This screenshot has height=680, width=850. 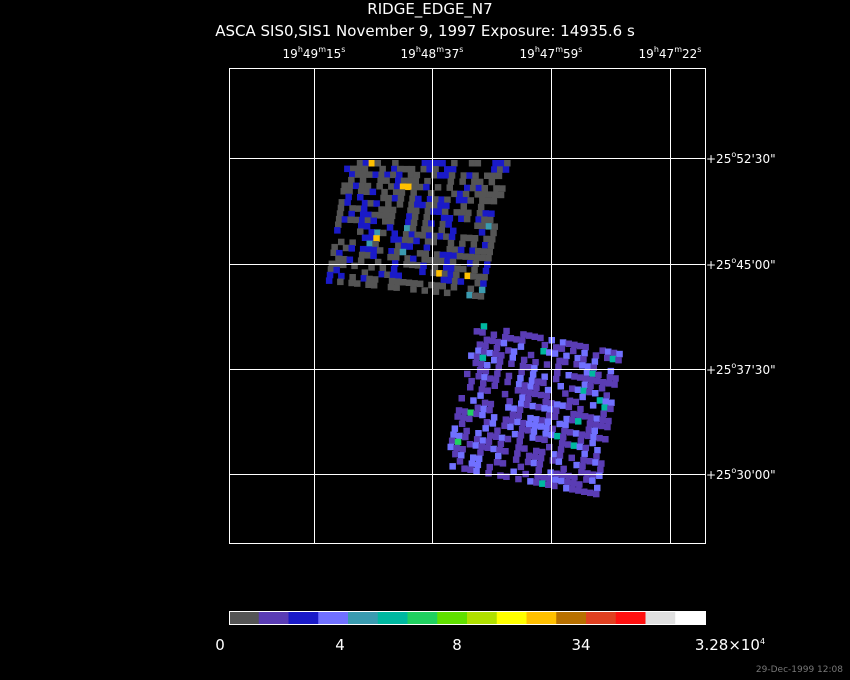 What do you see at coordinates (580, 645) in the screenshot?
I see `label-part: 34` at bounding box center [580, 645].